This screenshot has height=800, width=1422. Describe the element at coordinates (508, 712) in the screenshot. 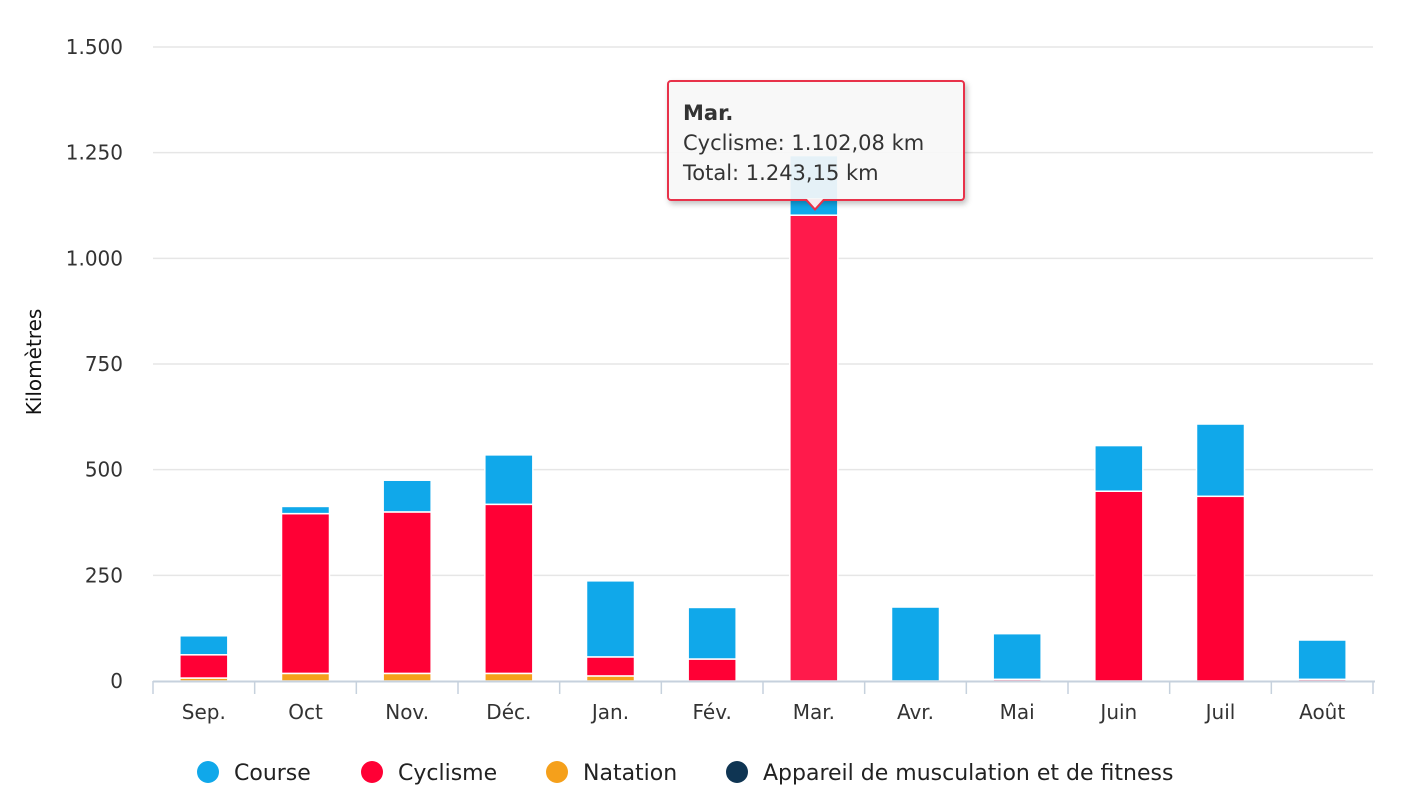

I see `x-tick-label: Déc.` at that location.